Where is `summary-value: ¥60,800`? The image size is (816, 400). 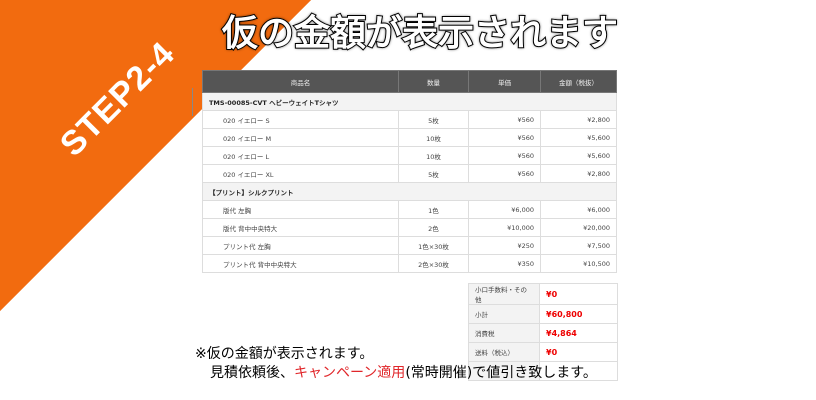
summary-value: ¥60,800 is located at coordinates (578, 314).